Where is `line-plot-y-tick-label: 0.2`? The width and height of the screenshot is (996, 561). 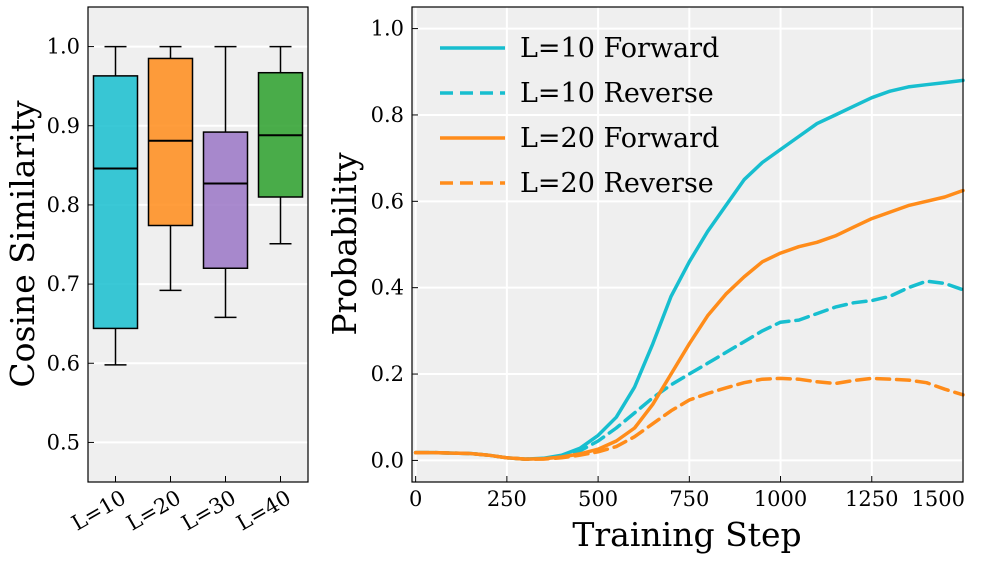 line-plot-y-tick-label: 0.2 is located at coordinates (387, 374).